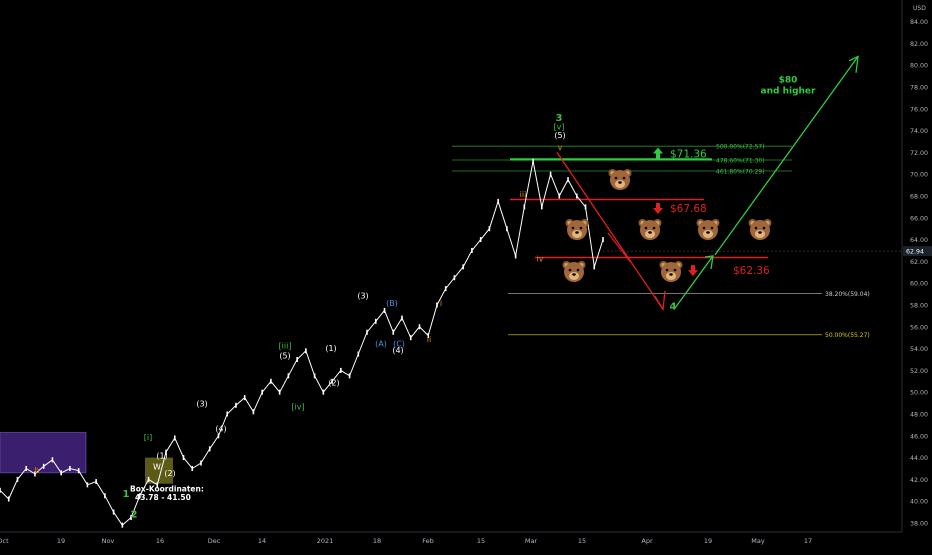  I want to click on price-tick-label: 70.00, so click(919, 175).